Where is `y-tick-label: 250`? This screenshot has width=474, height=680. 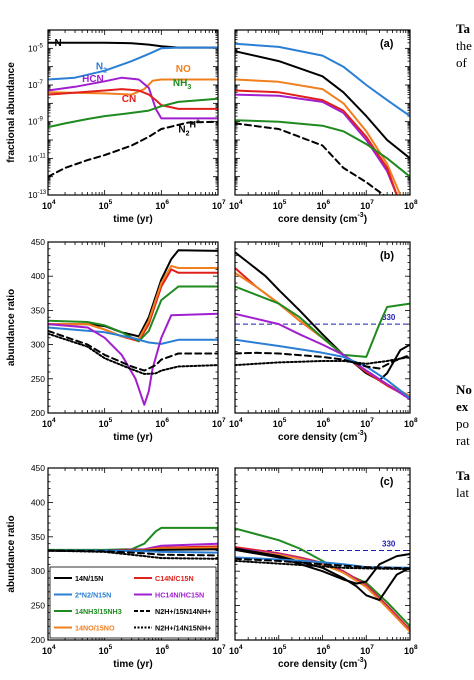
y-tick-label: 250 is located at coordinates (38, 606).